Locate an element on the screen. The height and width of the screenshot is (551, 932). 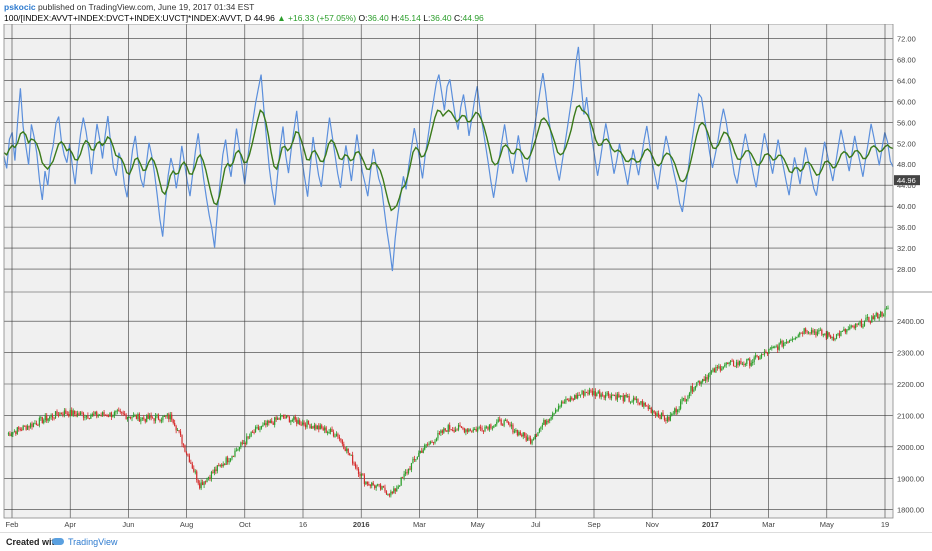
author-link: pskocic is located at coordinates (20, 7).